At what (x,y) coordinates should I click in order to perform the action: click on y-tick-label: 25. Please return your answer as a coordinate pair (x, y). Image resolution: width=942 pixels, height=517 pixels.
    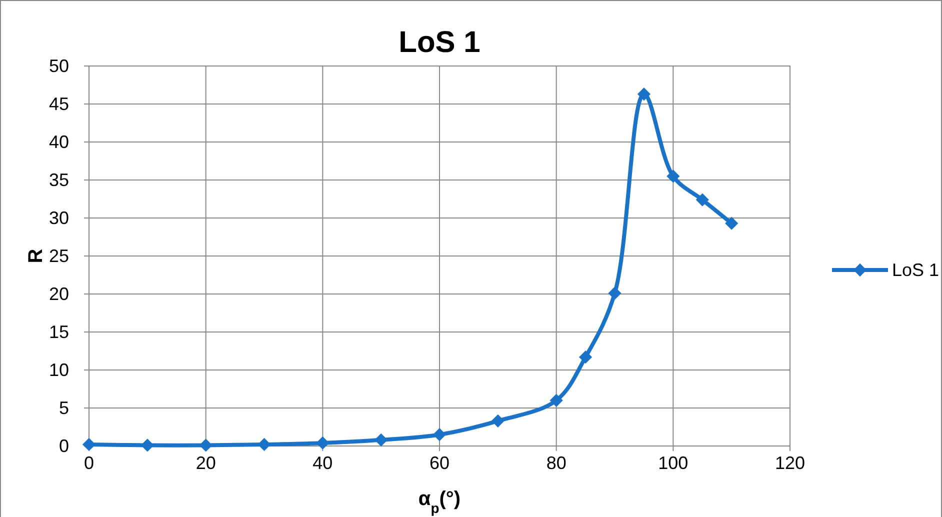
    Looking at the image, I should click on (58, 256).